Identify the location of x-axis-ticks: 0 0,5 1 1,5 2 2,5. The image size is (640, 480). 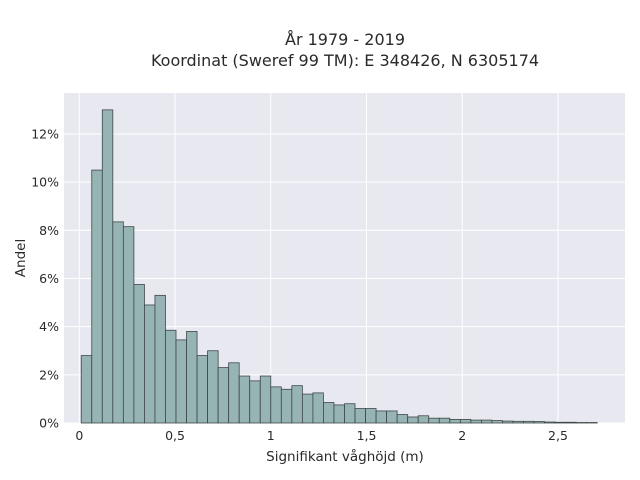
(321, 435).